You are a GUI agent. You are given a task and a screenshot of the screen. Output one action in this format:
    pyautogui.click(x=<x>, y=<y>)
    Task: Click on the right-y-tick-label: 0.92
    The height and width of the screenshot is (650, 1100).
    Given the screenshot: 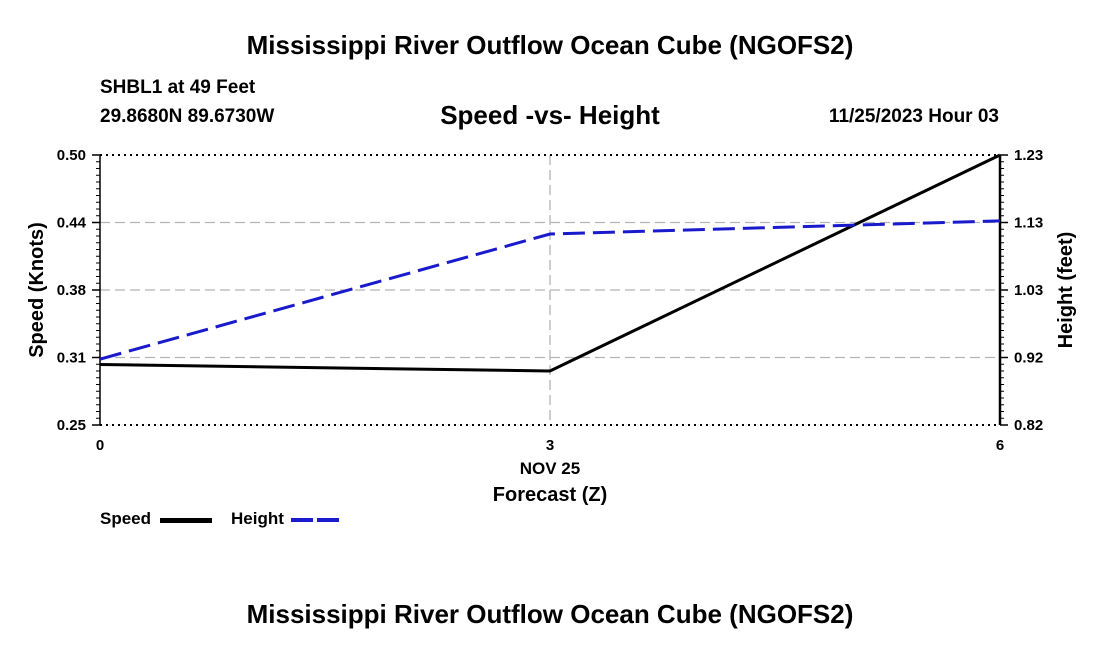 What is the action you would take?
    pyautogui.click(x=1028, y=358)
    